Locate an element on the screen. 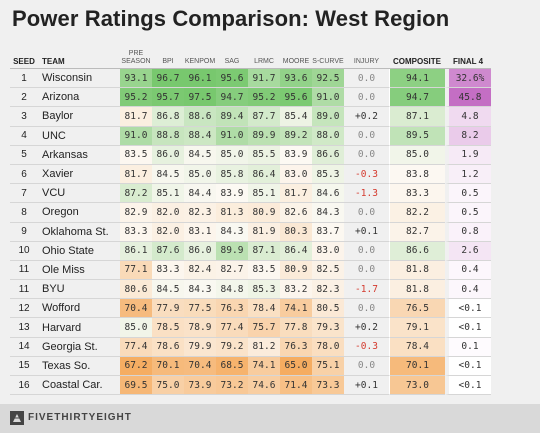  moore-cell: 80.9 is located at coordinates (296, 270).